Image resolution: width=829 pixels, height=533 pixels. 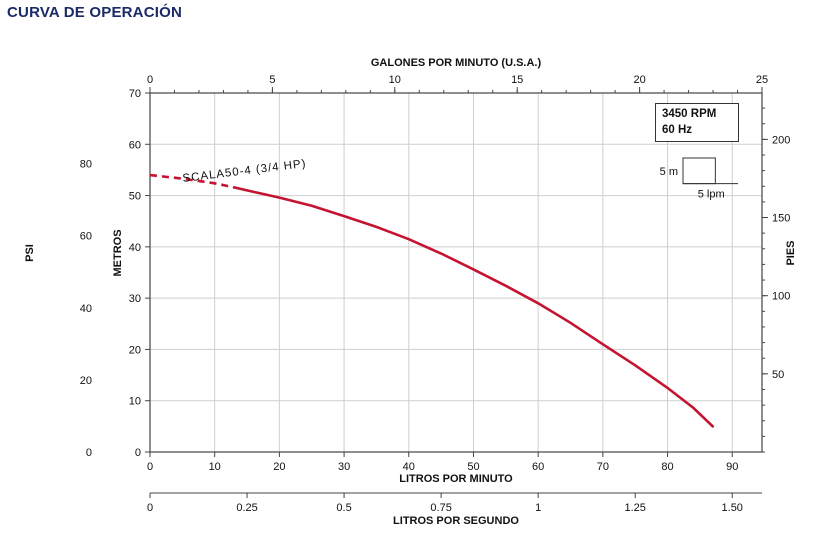 I want to click on bottom-tick-label: 60, so click(x=538, y=467).